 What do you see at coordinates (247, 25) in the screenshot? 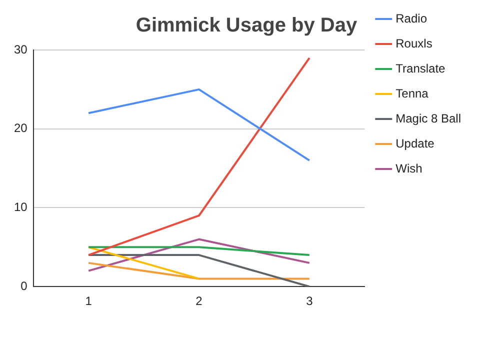
I see `chart-title: Gimmick Usage by Day` at bounding box center [247, 25].